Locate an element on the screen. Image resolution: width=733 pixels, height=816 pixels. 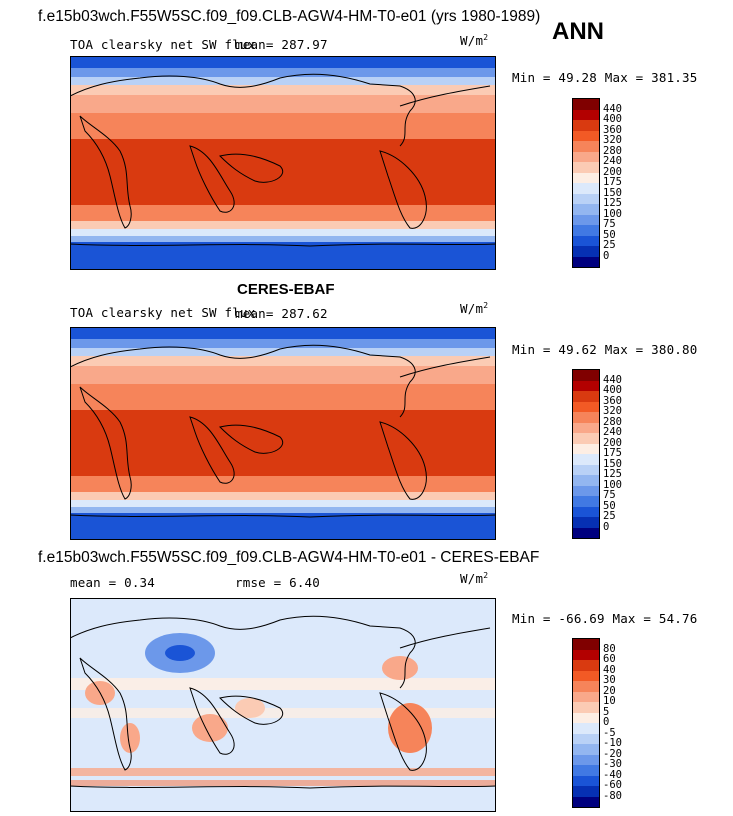
panel1-coastlines is located at coordinates (283, 160).